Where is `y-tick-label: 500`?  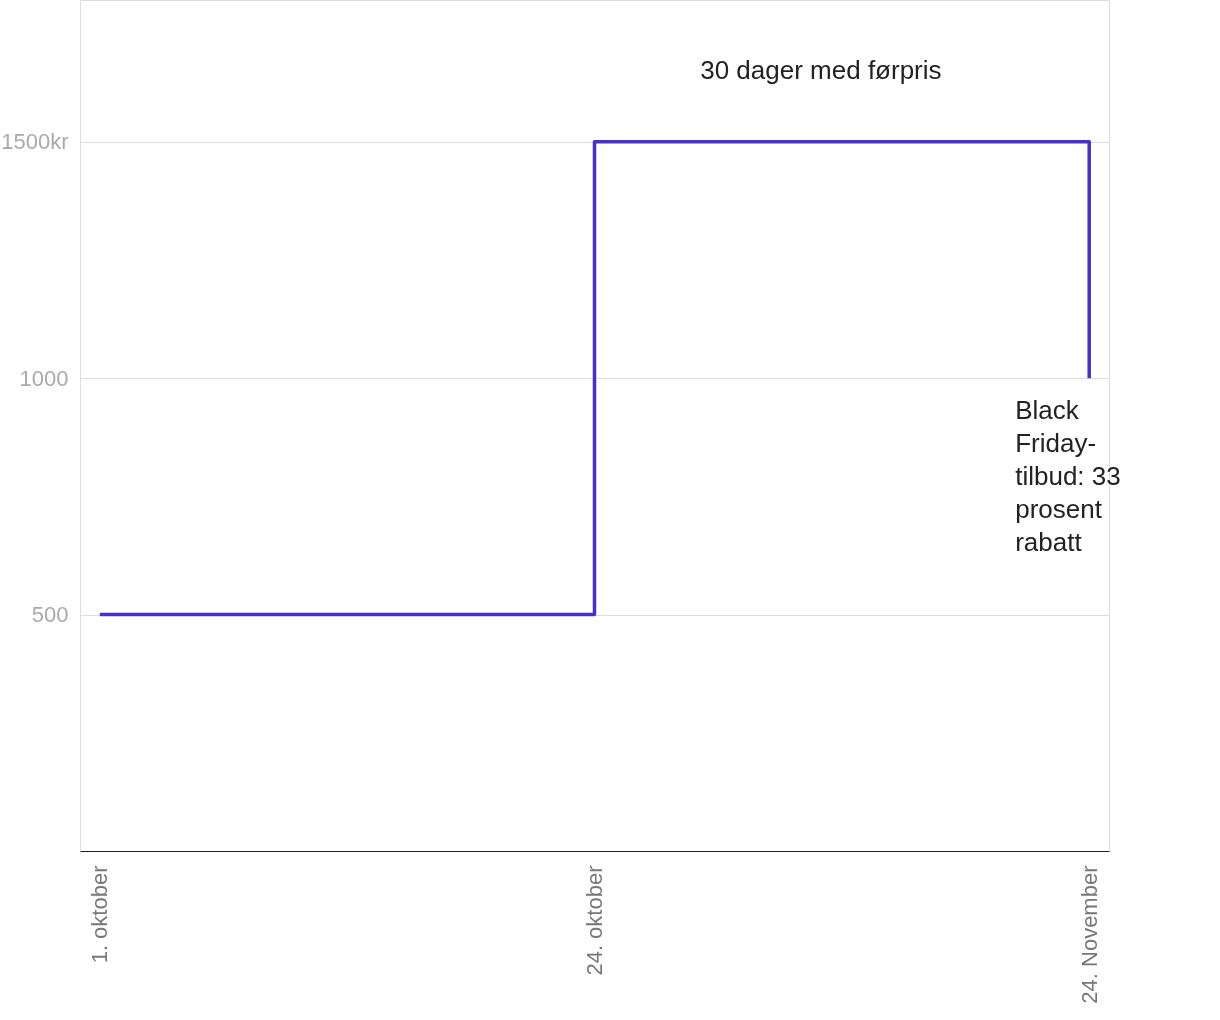 y-tick-label: 500 is located at coordinates (50, 615).